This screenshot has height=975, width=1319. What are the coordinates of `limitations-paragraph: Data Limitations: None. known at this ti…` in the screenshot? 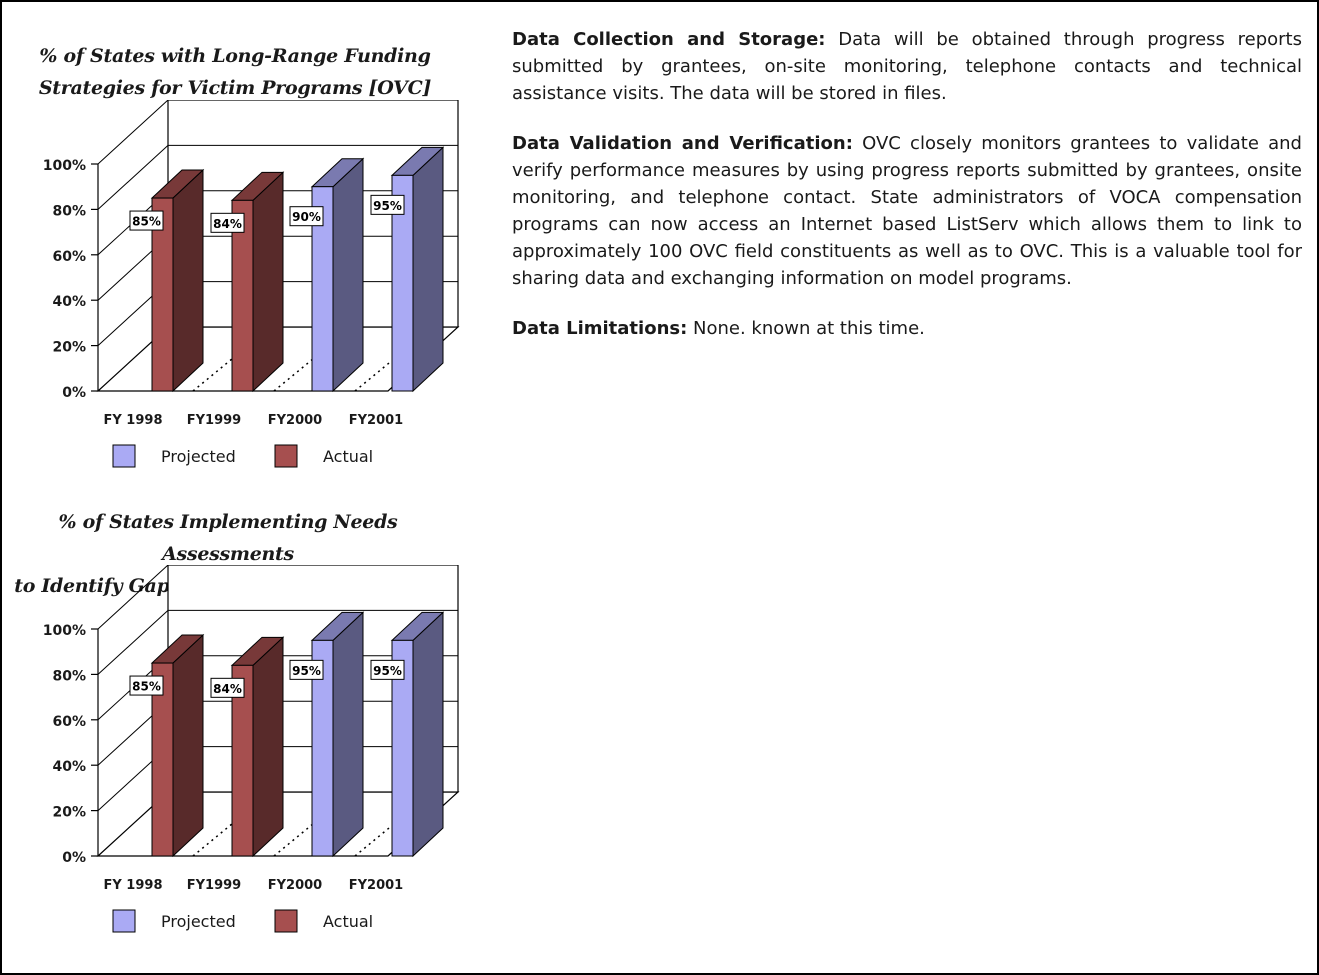 It's located at (907, 328).